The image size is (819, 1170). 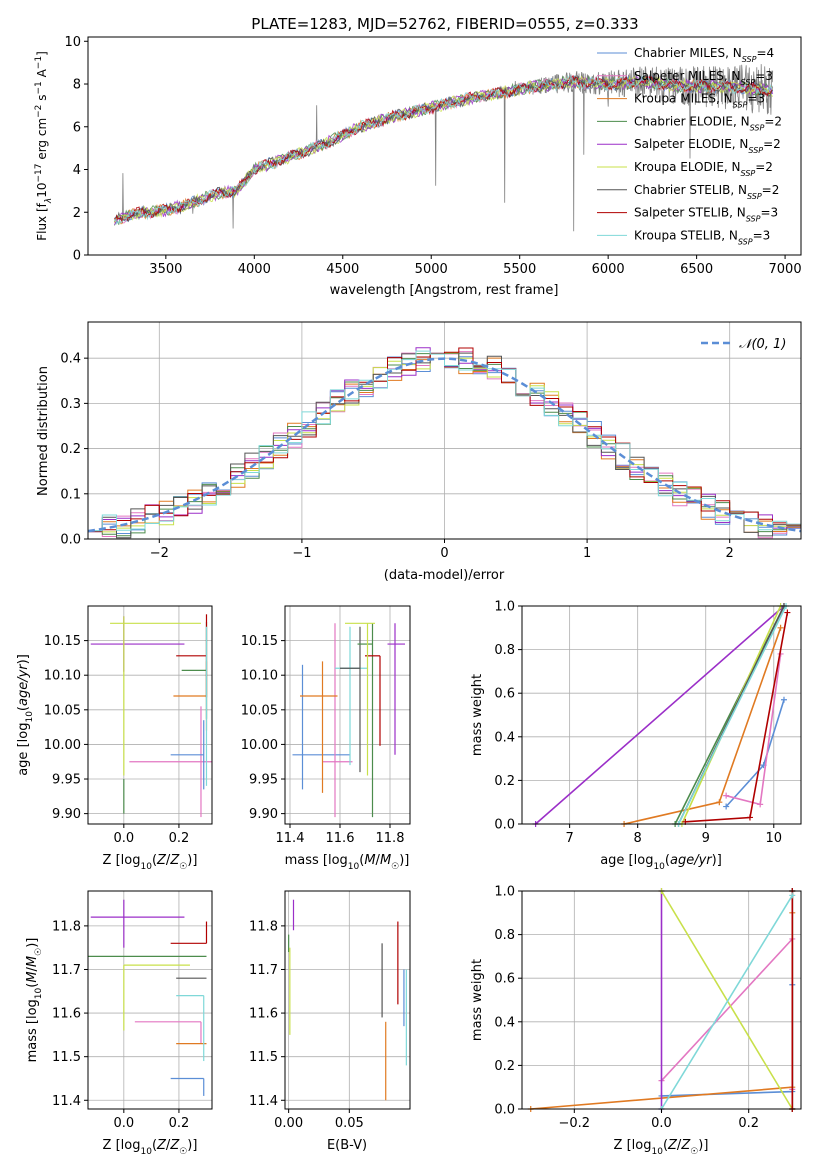 I want to click on mass-weight-vs-z-xlabel: Z [log10(Z/Z☉)], so click(x=661, y=1147).